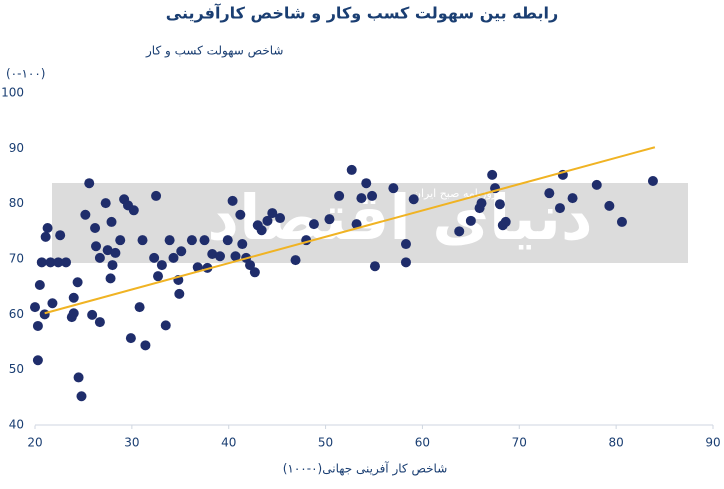 The image size is (724, 489). I want to click on y-tick-label: 40, so click(16, 425).